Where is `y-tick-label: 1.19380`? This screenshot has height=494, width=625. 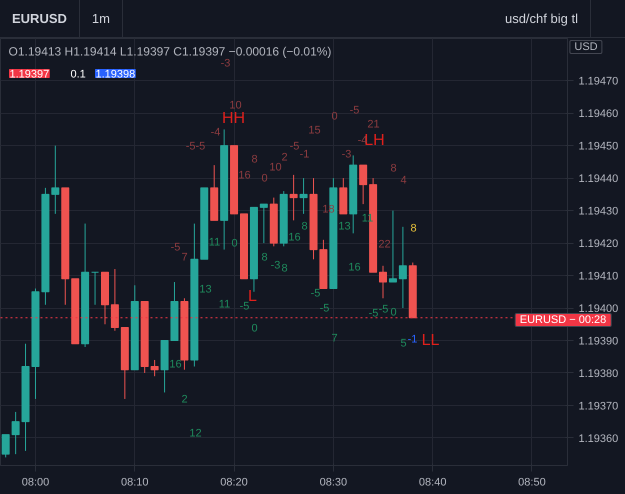 y-tick-label: 1.19380 is located at coordinates (598, 374).